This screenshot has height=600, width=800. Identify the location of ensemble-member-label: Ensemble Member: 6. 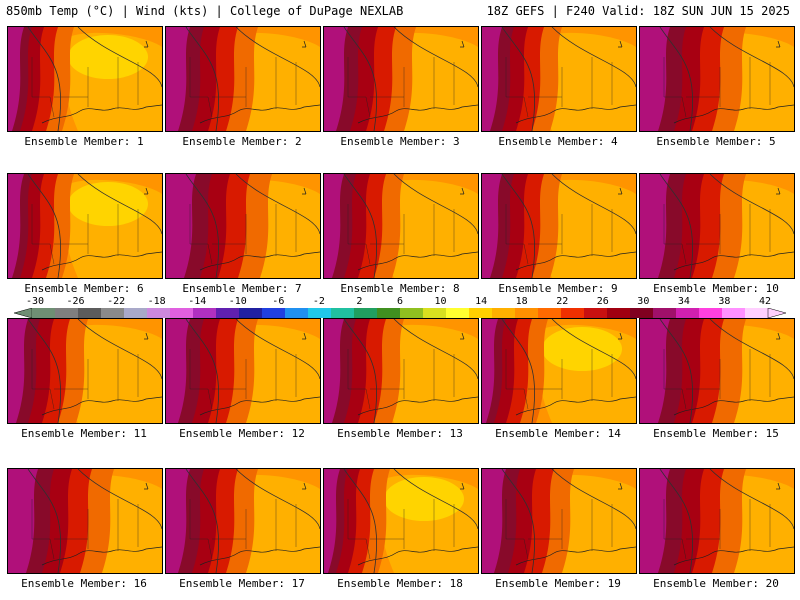
(84, 288).